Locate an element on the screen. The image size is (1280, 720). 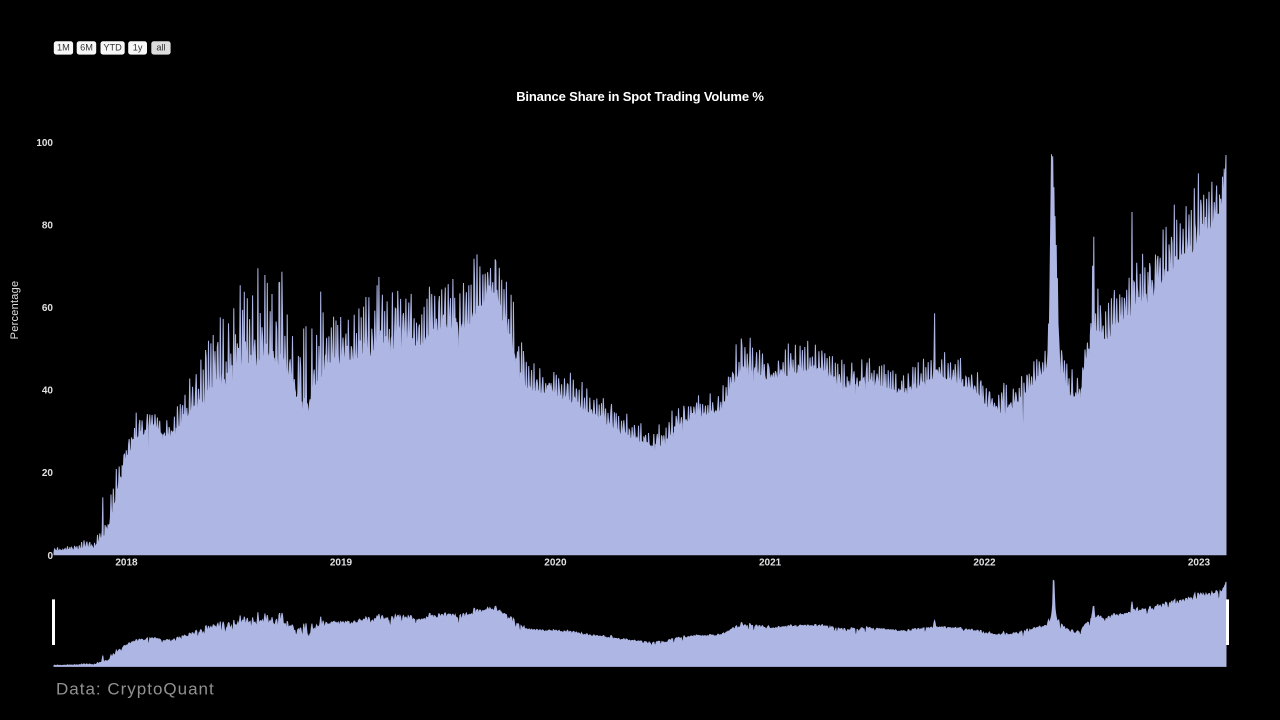
svg-text:Binance Share in Spot Trading: Binance Share in Spot Trading Volume % is located at coordinates (640, 96).